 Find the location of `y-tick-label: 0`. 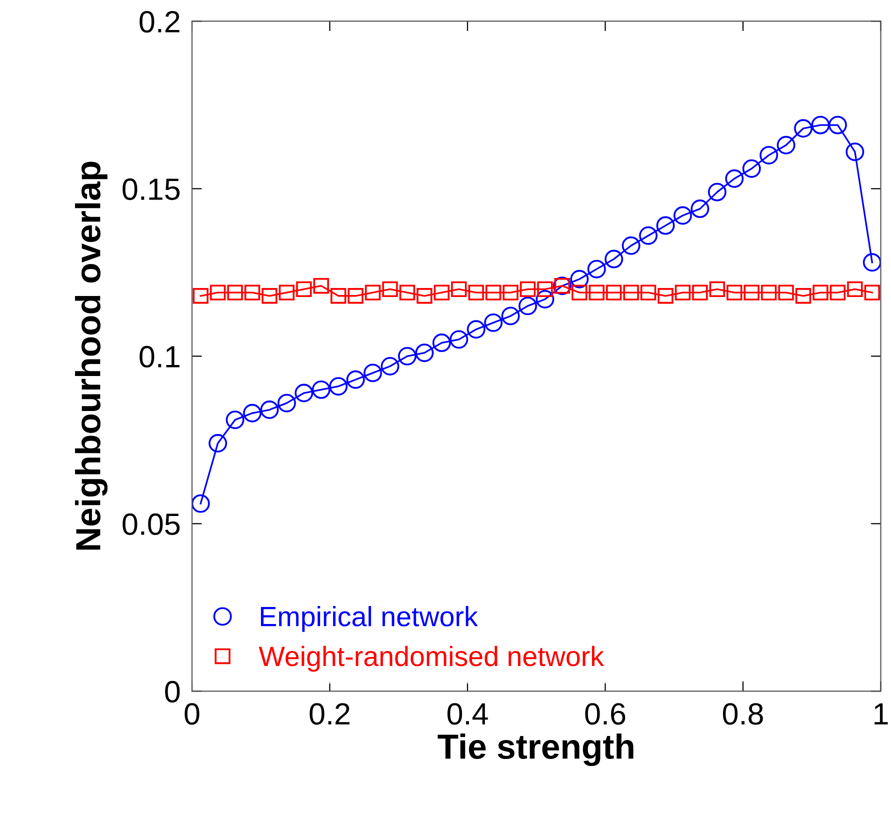

y-tick-label: 0 is located at coordinates (172, 691).